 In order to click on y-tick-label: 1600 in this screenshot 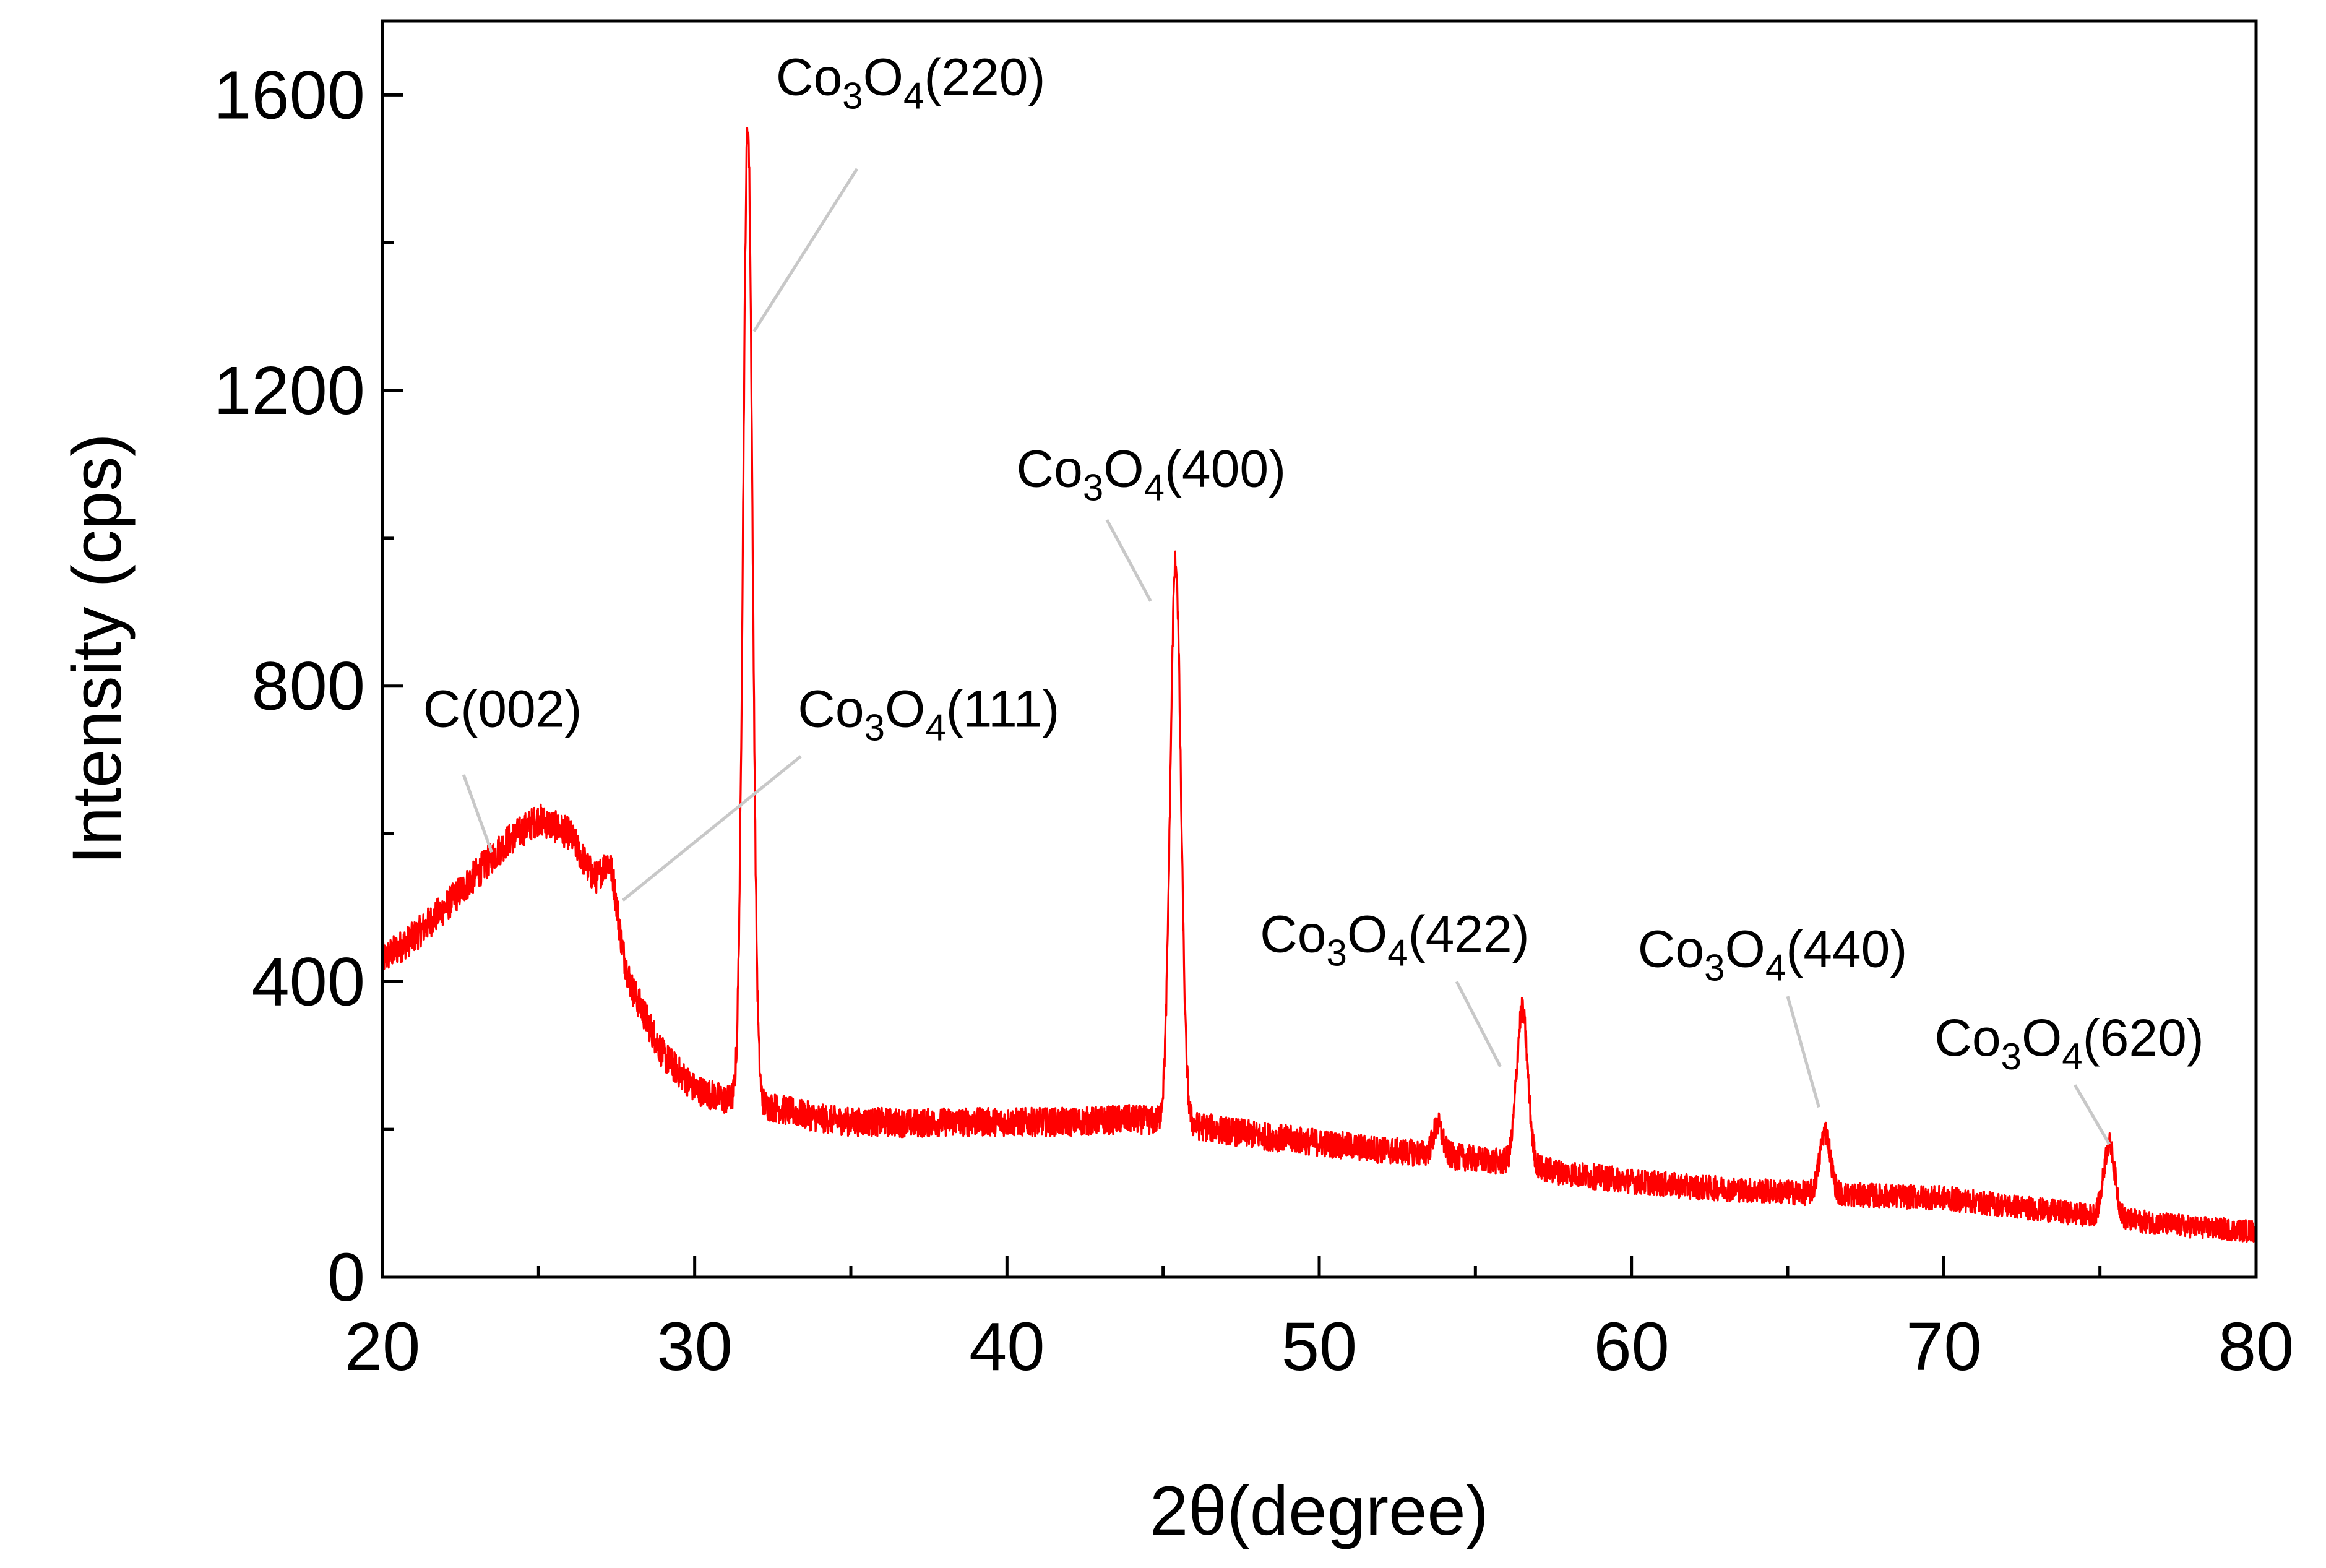, I will do `click(289, 95)`.